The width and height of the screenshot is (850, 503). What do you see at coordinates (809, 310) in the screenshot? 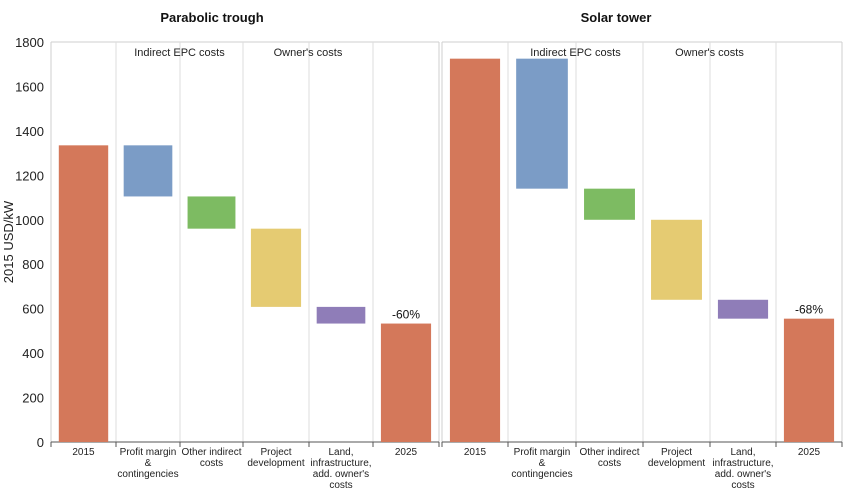
I see `reduction-annotation: -68%` at bounding box center [809, 310].